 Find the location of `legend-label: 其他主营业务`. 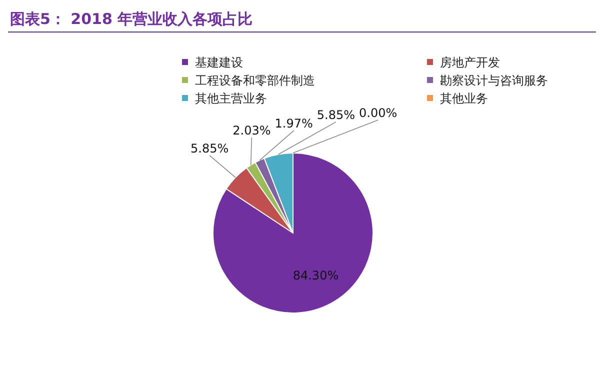

legend-label: 其他主营业务 is located at coordinates (231, 99).